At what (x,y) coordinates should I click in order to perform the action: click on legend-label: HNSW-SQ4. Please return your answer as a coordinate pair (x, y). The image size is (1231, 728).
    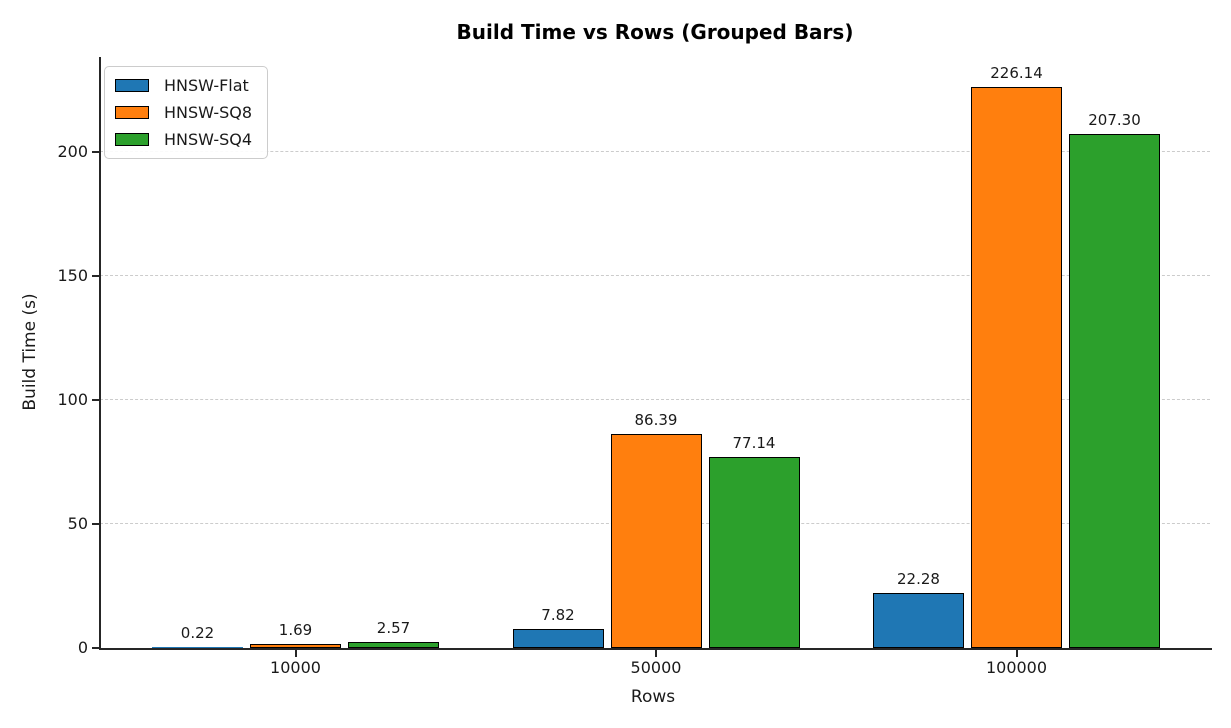
    Looking at the image, I should click on (208, 139).